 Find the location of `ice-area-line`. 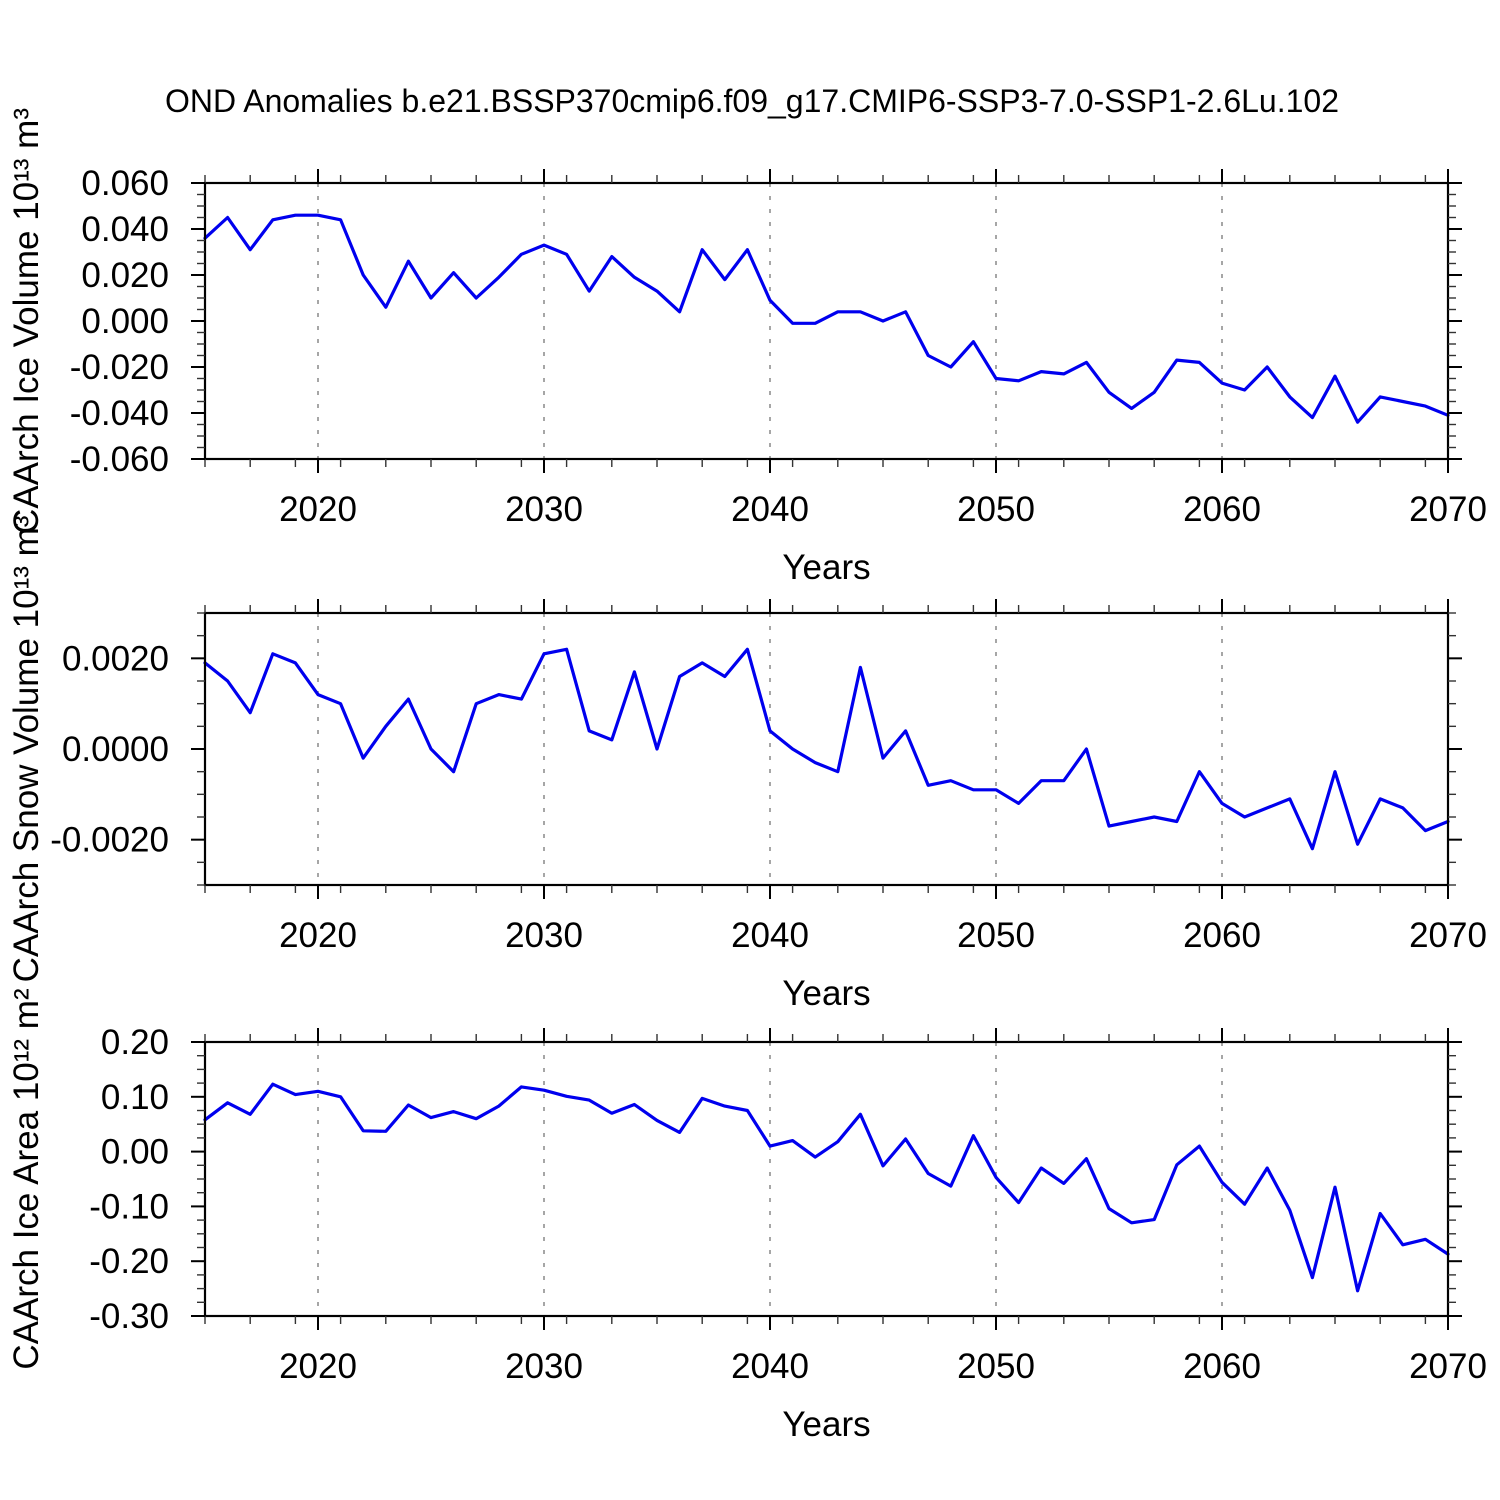

ice-area-line is located at coordinates (826, 1187).